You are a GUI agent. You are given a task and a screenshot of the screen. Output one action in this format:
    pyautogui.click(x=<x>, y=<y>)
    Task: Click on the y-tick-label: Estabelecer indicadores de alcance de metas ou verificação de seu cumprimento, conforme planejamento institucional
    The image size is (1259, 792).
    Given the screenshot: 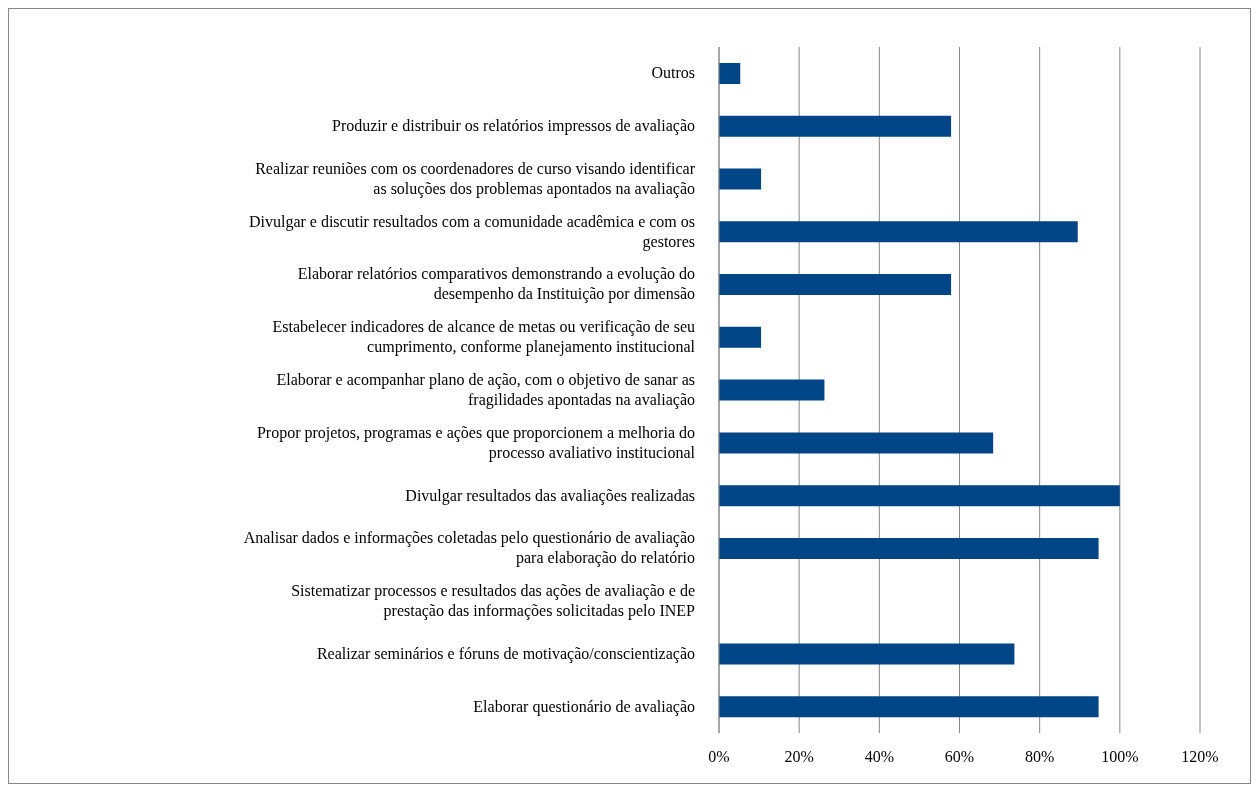 What is the action you would take?
    pyautogui.click(x=484, y=337)
    